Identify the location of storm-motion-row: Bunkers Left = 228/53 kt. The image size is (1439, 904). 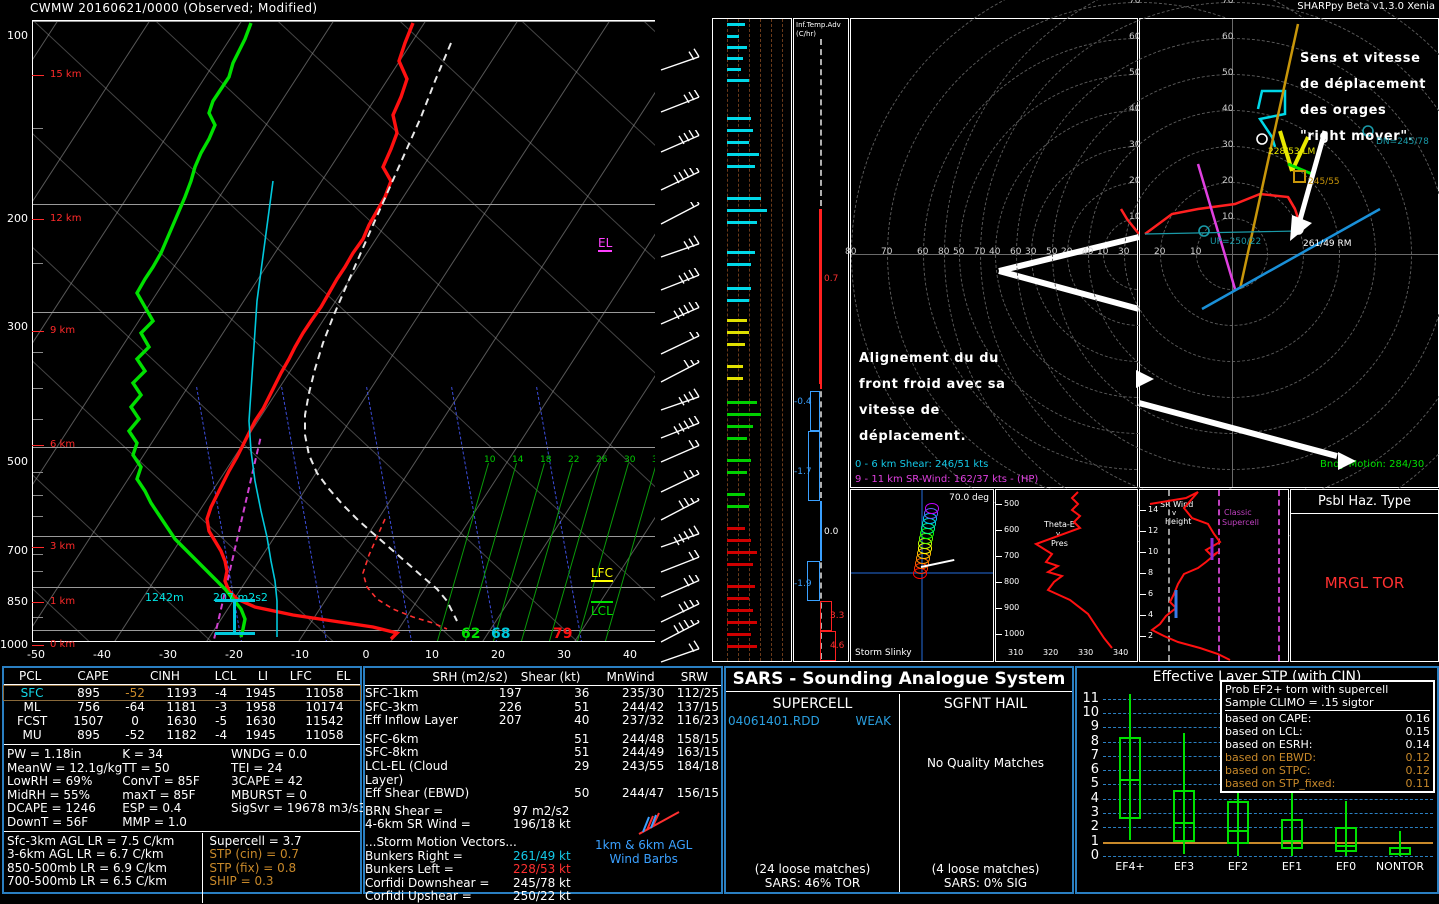
(543, 870).